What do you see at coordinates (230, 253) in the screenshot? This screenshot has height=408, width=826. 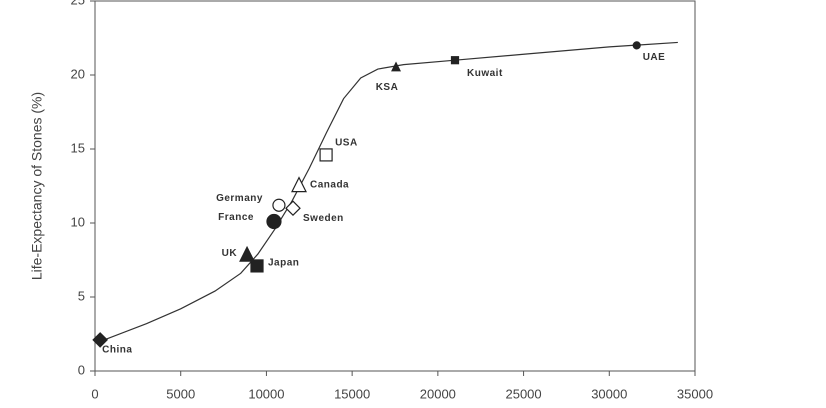 I see `point-label: UK` at bounding box center [230, 253].